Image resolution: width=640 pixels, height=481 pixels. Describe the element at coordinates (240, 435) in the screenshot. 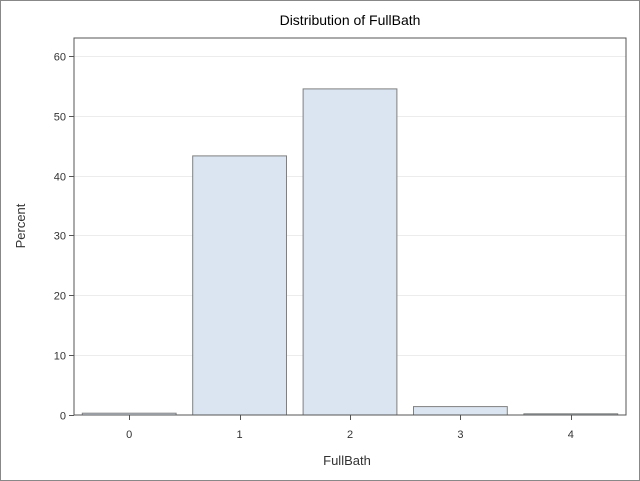

I see `x-tick-label: 1` at that location.